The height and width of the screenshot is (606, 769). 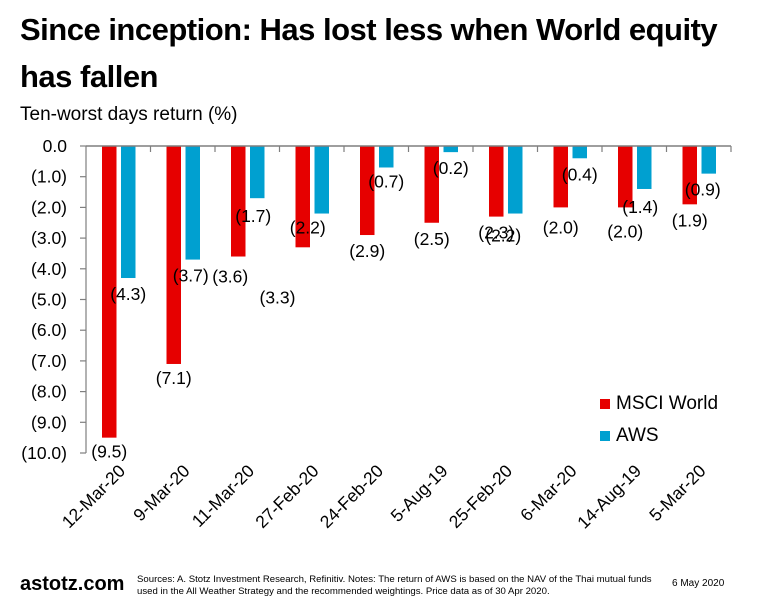 What do you see at coordinates (44, 453) in the screenshot?
I see `y-tick-label: (10.0)` at bounding box center [44, 453].